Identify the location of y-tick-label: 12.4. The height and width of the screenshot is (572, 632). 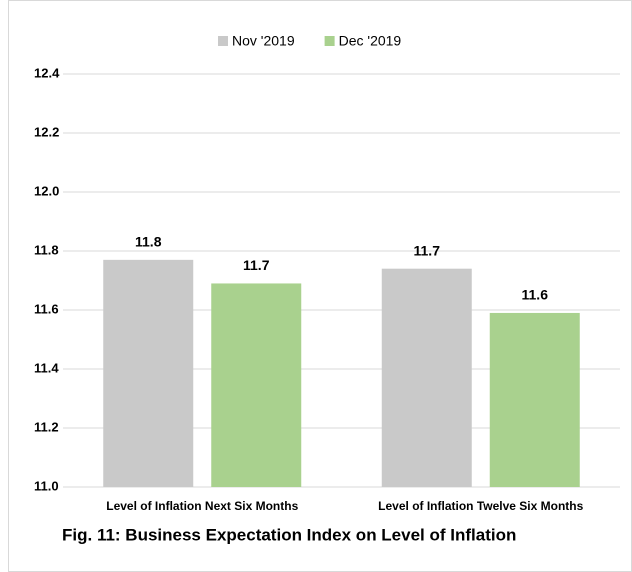
(47, 72).